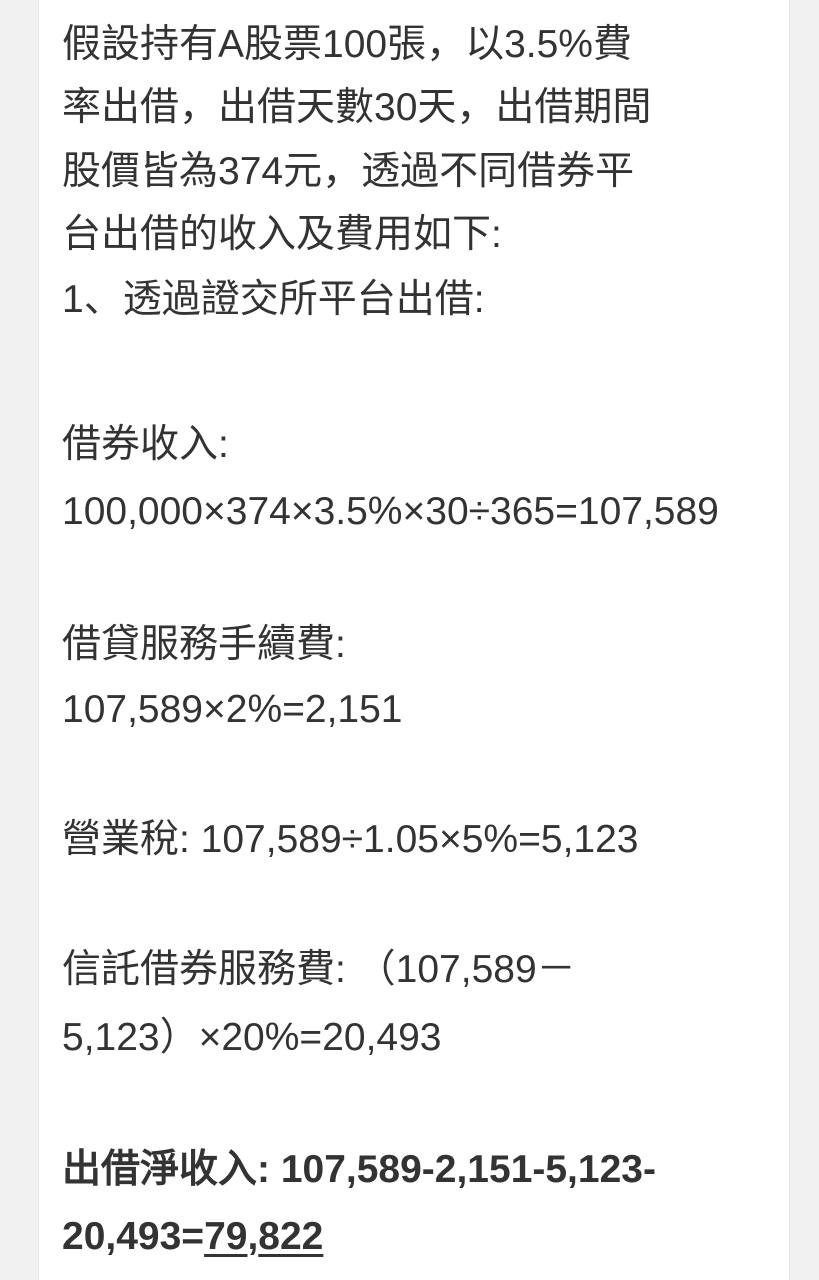 The image size is (819, 1280). What do you see at coordinates (319, 969) in the screenshot?
I see `trust-fee-line-1: 信託借券服務費: （107,589－` at bounding box center [319, 969].